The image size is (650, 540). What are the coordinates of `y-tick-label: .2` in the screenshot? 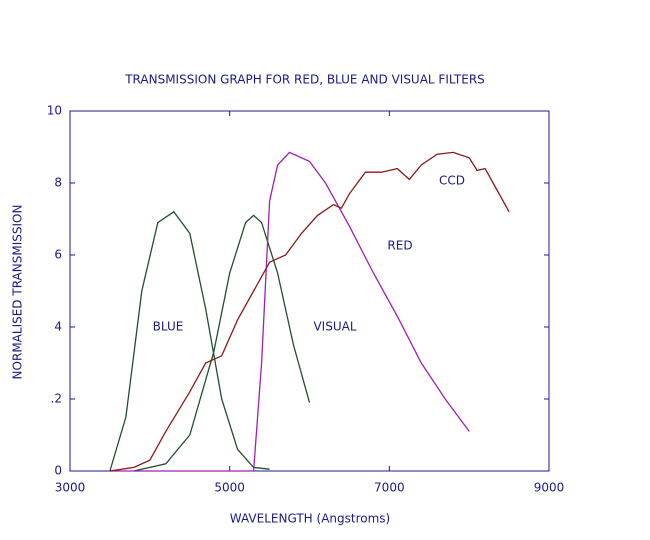 It's located at (56, 399).